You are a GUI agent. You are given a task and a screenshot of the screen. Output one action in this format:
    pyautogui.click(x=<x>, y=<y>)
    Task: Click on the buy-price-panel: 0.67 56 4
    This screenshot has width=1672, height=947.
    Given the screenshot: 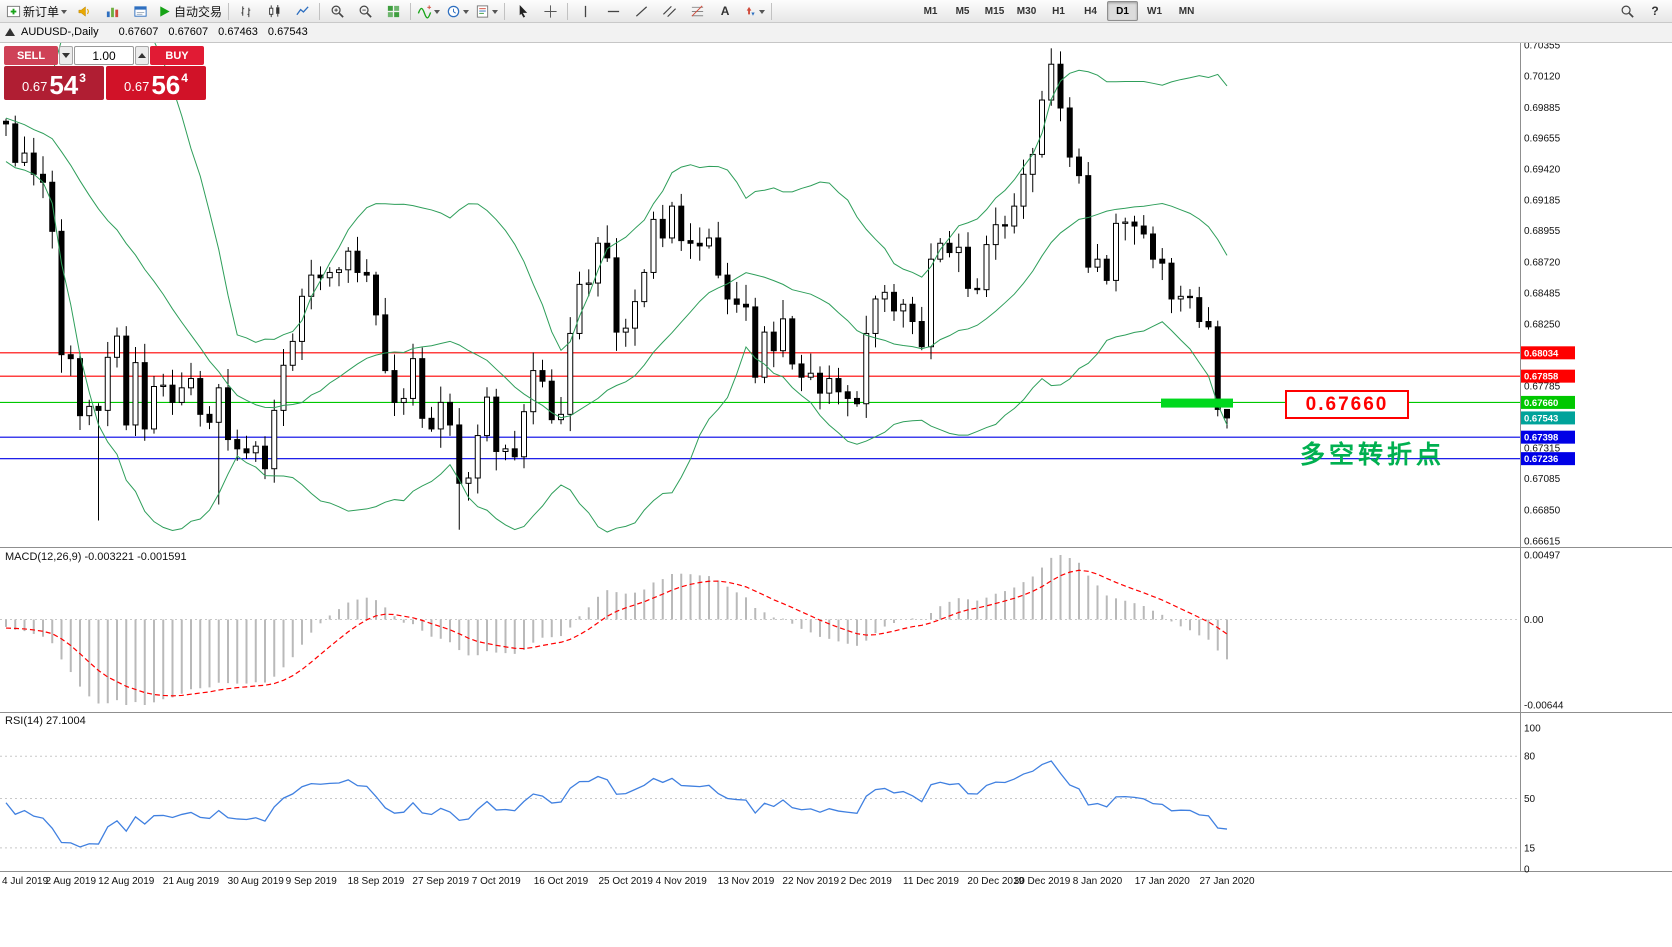 What is the action you would take?
    pyautogui.click(x=156, y=83)
    